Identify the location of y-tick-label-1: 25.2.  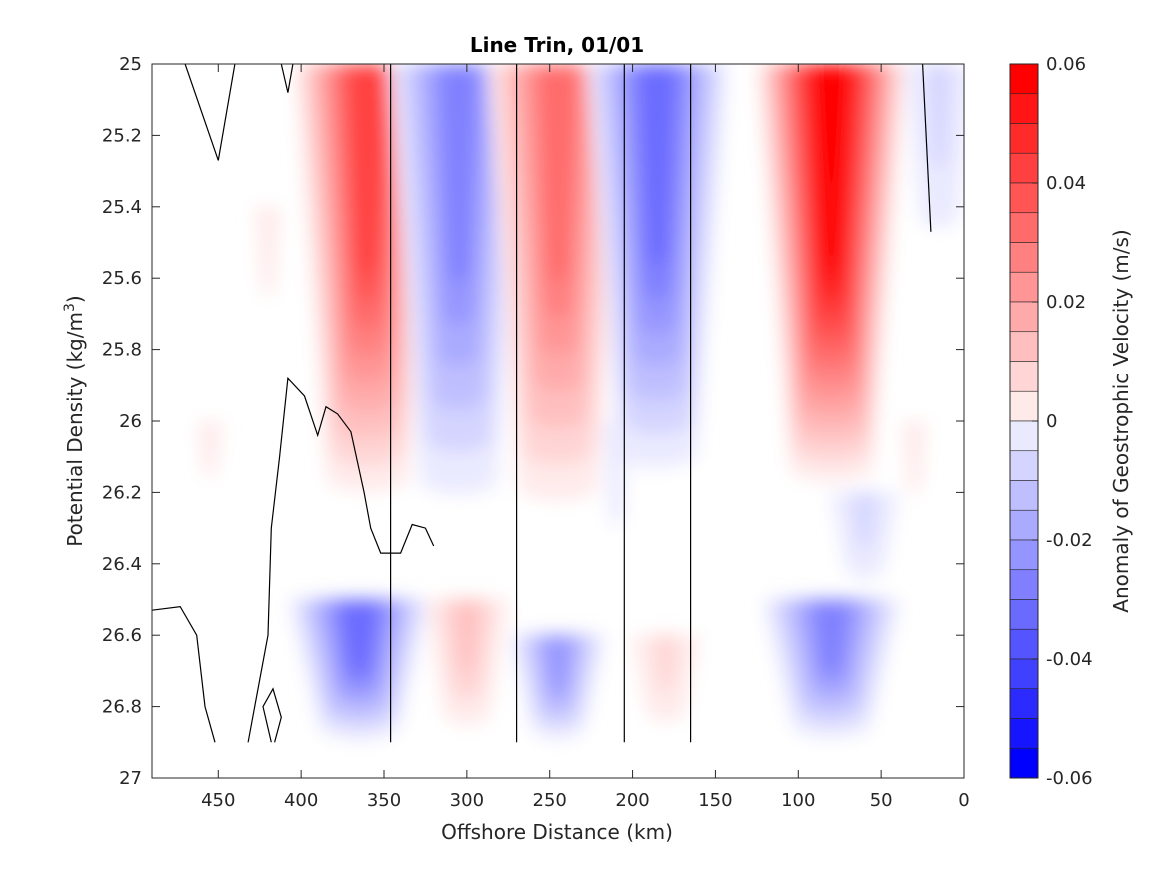
(122, 135).